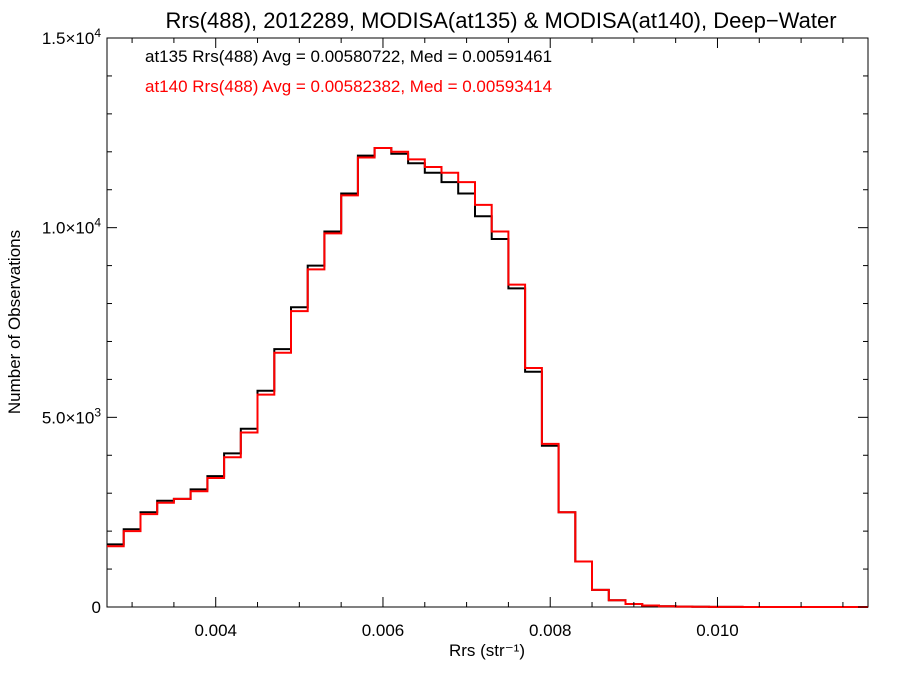  What do you see at coordinates (215, 630) in the screenshot?
I see `x-tick-label: 0.004` at bounding box center [215, 630].